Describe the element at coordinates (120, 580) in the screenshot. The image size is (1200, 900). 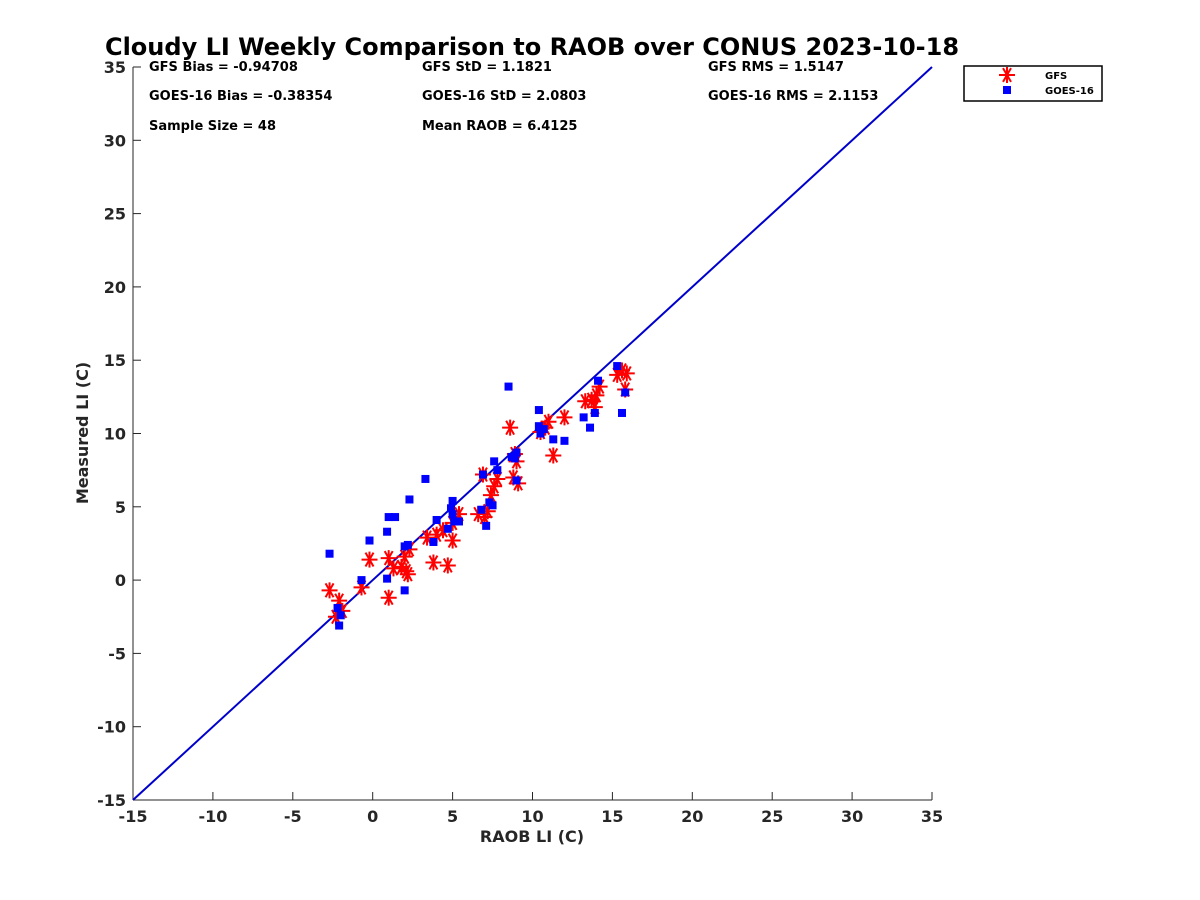
I see `y-tick-label: 0` at that location.